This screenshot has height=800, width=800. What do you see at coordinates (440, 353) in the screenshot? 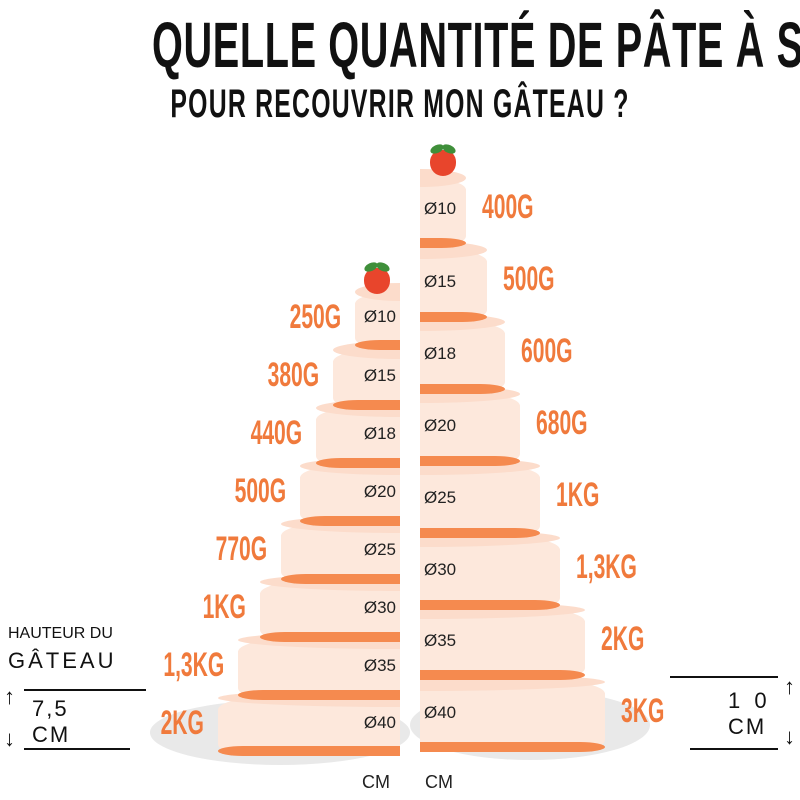
I see `right_cake-diameter: Ø18` at bounding box center [440, 353].